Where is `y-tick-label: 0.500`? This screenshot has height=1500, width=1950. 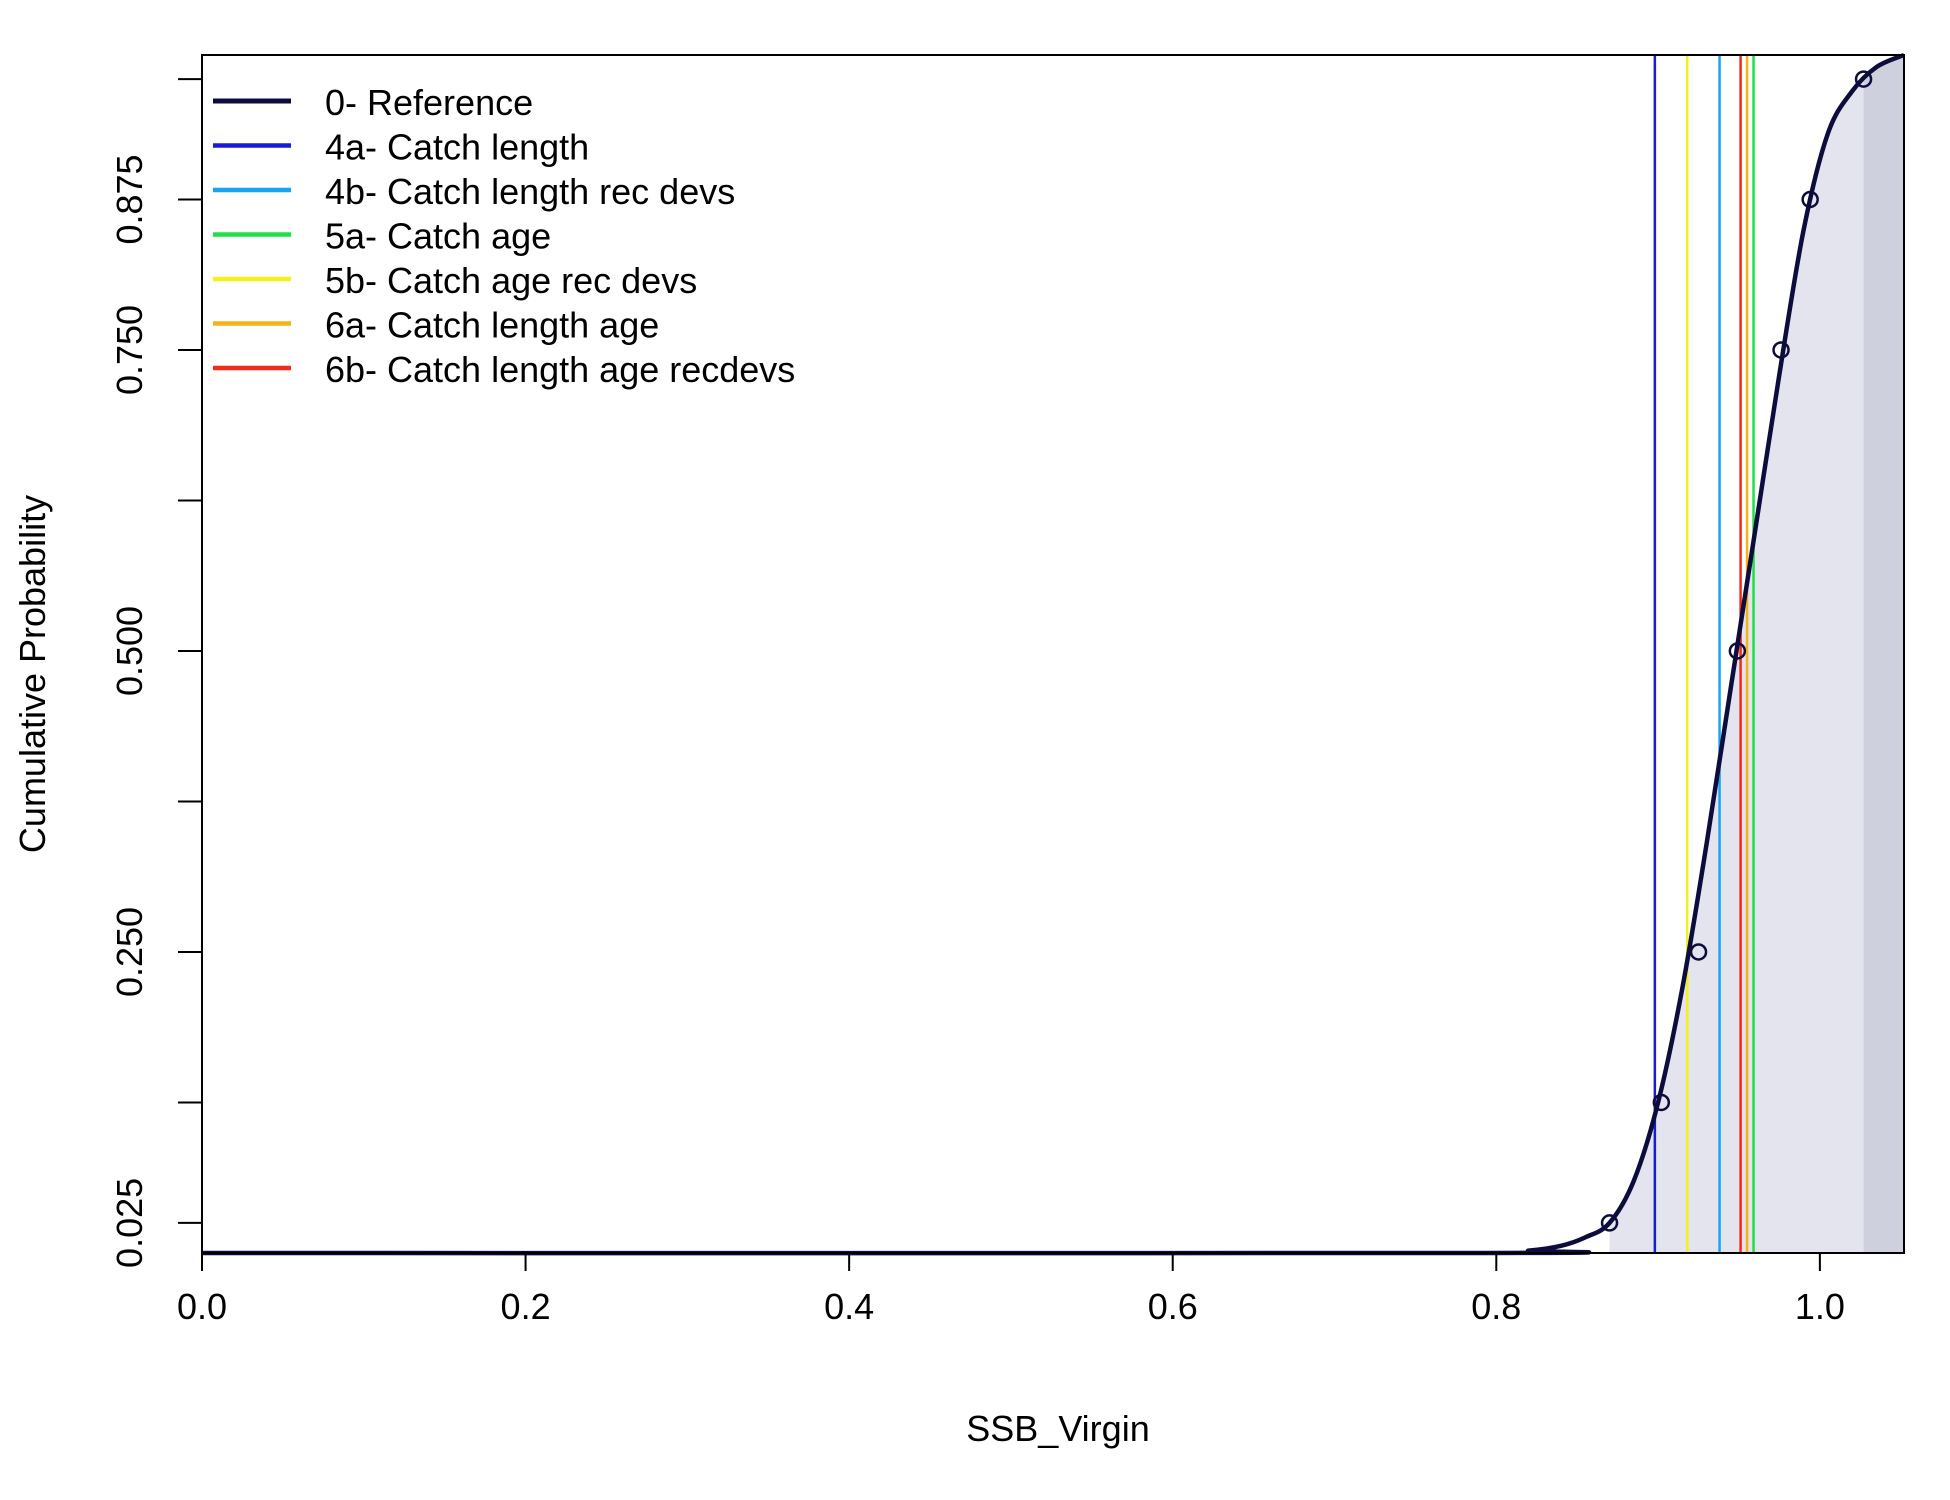
y-tick-label: 0.500 is located at coordinates (129, 651).